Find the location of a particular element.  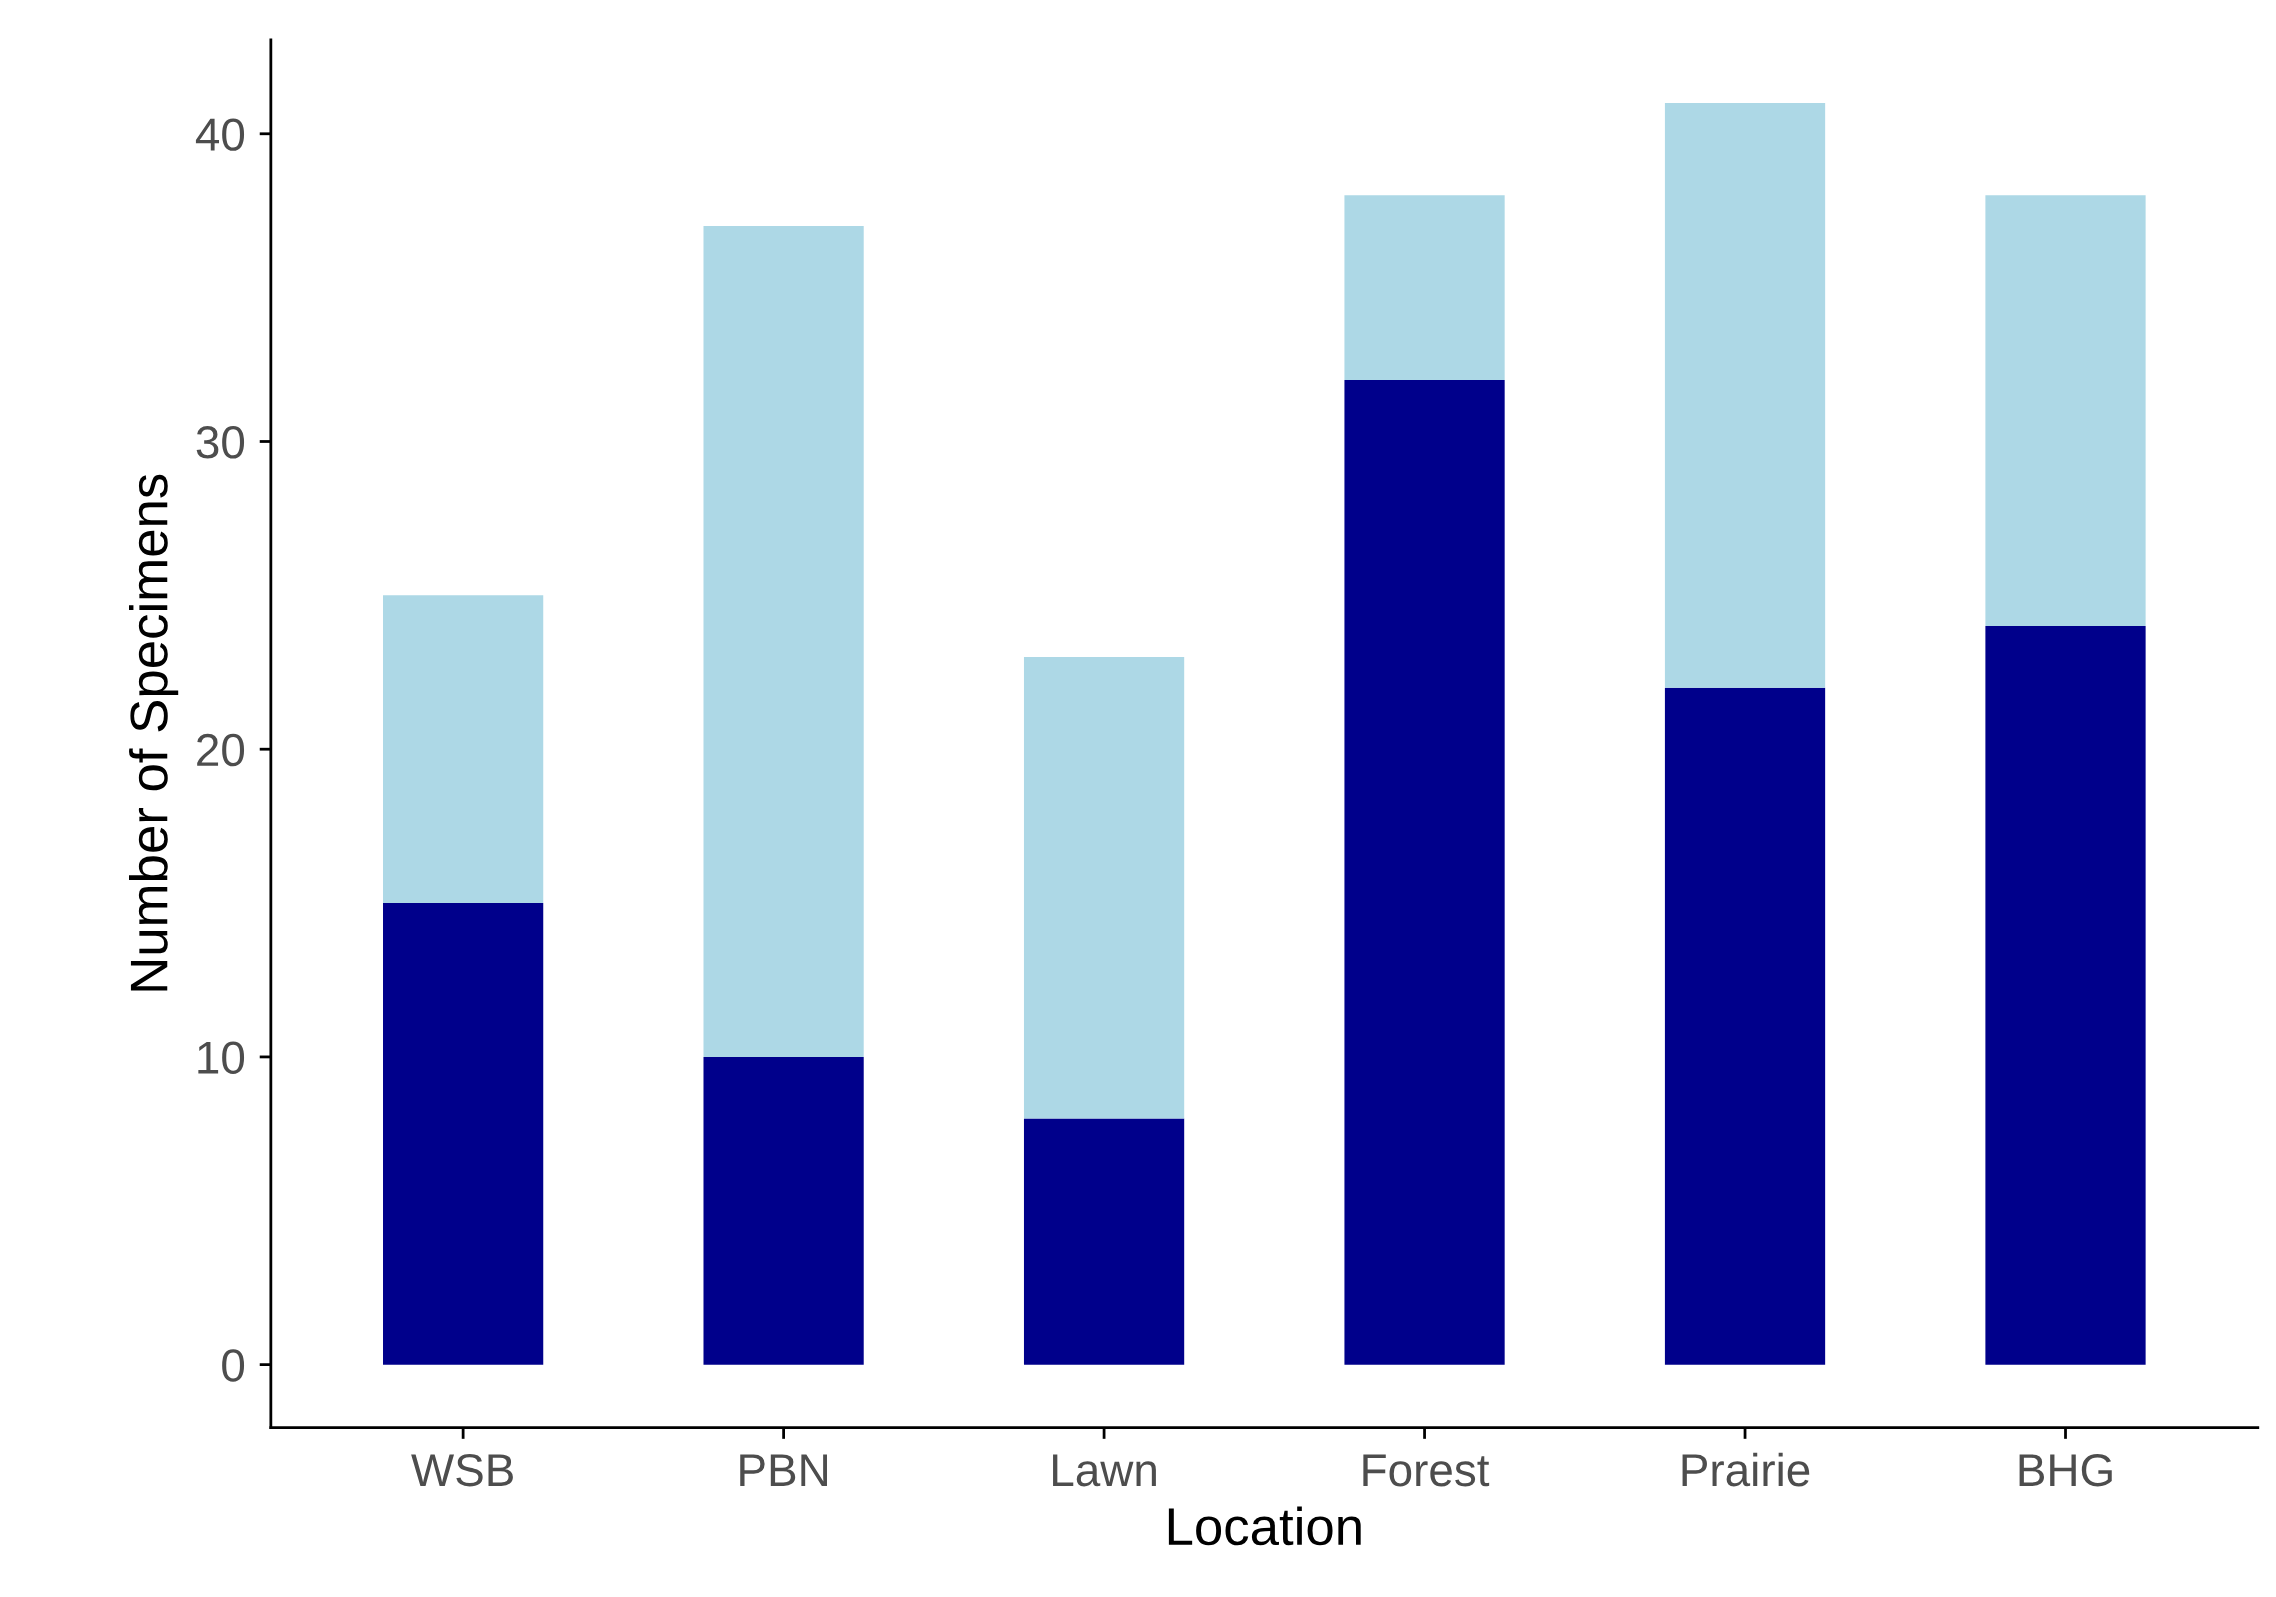

y-tick-label: 20 is located at coordinates (221, 750).